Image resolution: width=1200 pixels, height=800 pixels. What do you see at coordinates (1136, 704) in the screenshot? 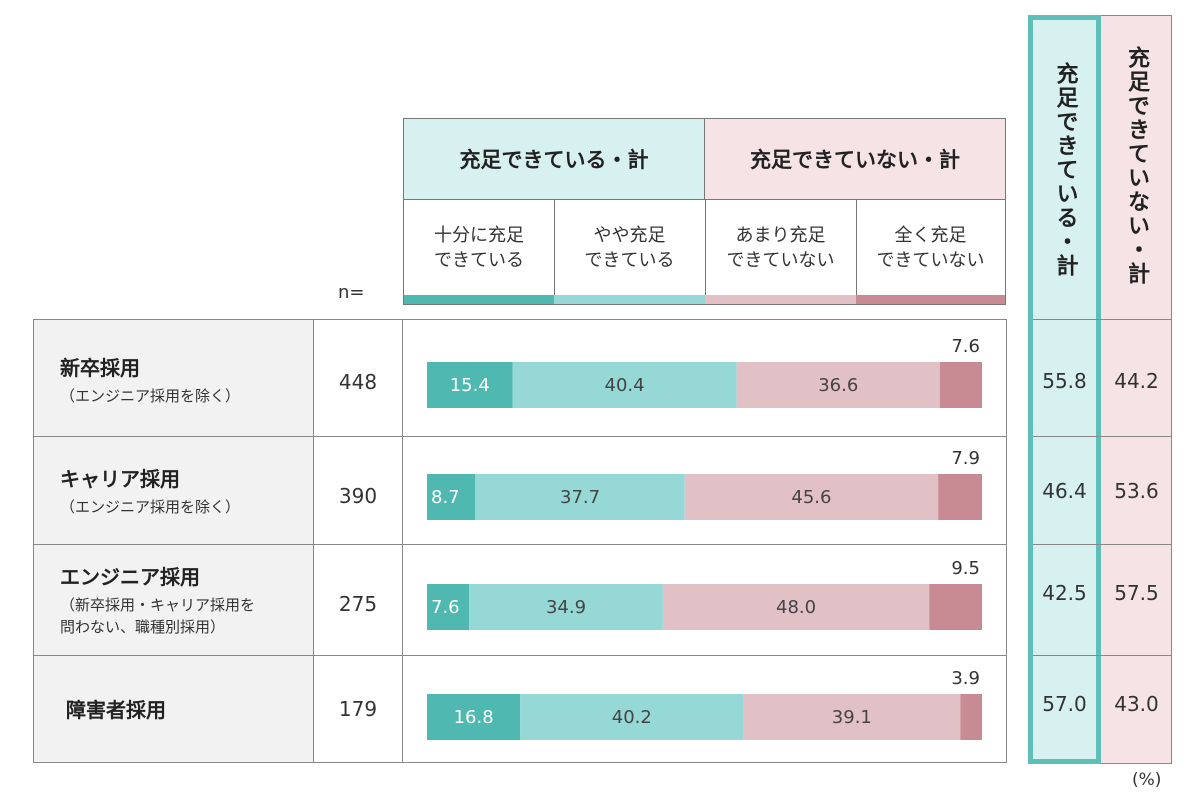
I see `summary-unsatisfied-value: 43.0` at bounding box center [1136, 704].